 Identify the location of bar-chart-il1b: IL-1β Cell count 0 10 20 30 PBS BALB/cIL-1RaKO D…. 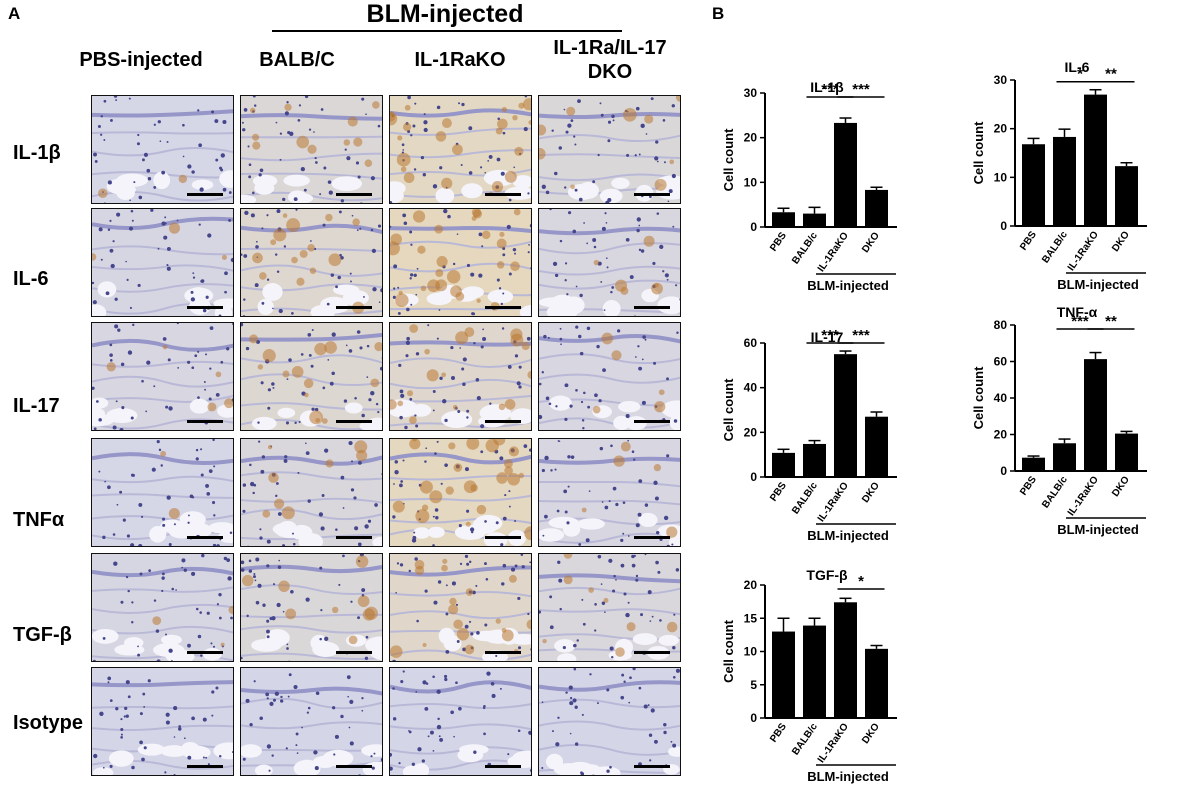
(809, 186).